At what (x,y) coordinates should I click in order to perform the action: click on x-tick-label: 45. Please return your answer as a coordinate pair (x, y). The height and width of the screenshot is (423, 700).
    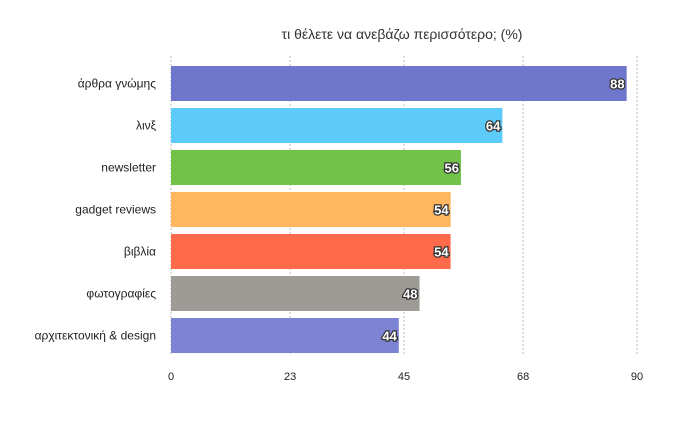
    Looking at the image, I should click on (404, 377).